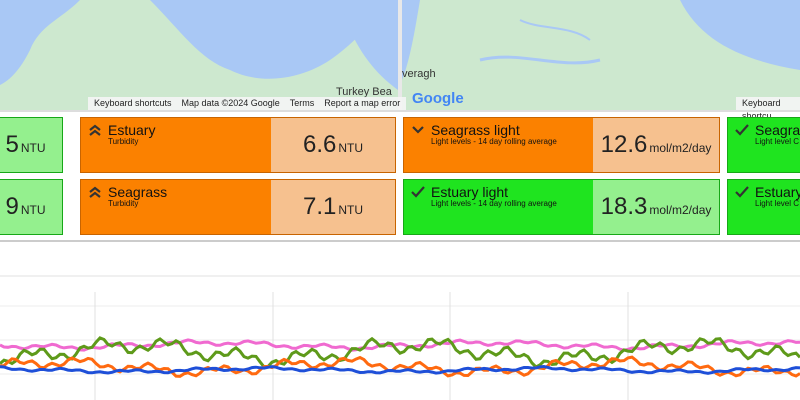 Image resolution: width=800 pixels, height=400 pixels. Describe the element at coordinates (475, 130) in the screenshot. I see `card-title: Seagrass light` at that location.